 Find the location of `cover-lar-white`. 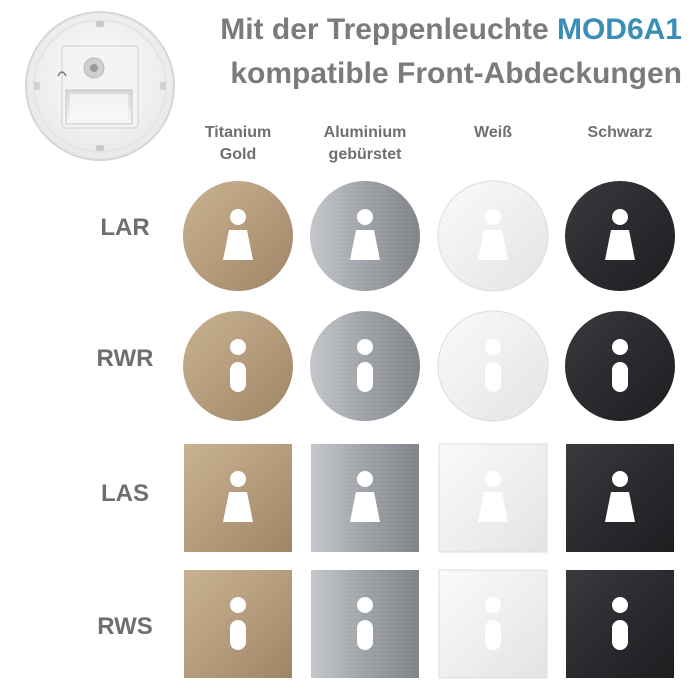

cover-lar-white is located at coordinates (493, 236).